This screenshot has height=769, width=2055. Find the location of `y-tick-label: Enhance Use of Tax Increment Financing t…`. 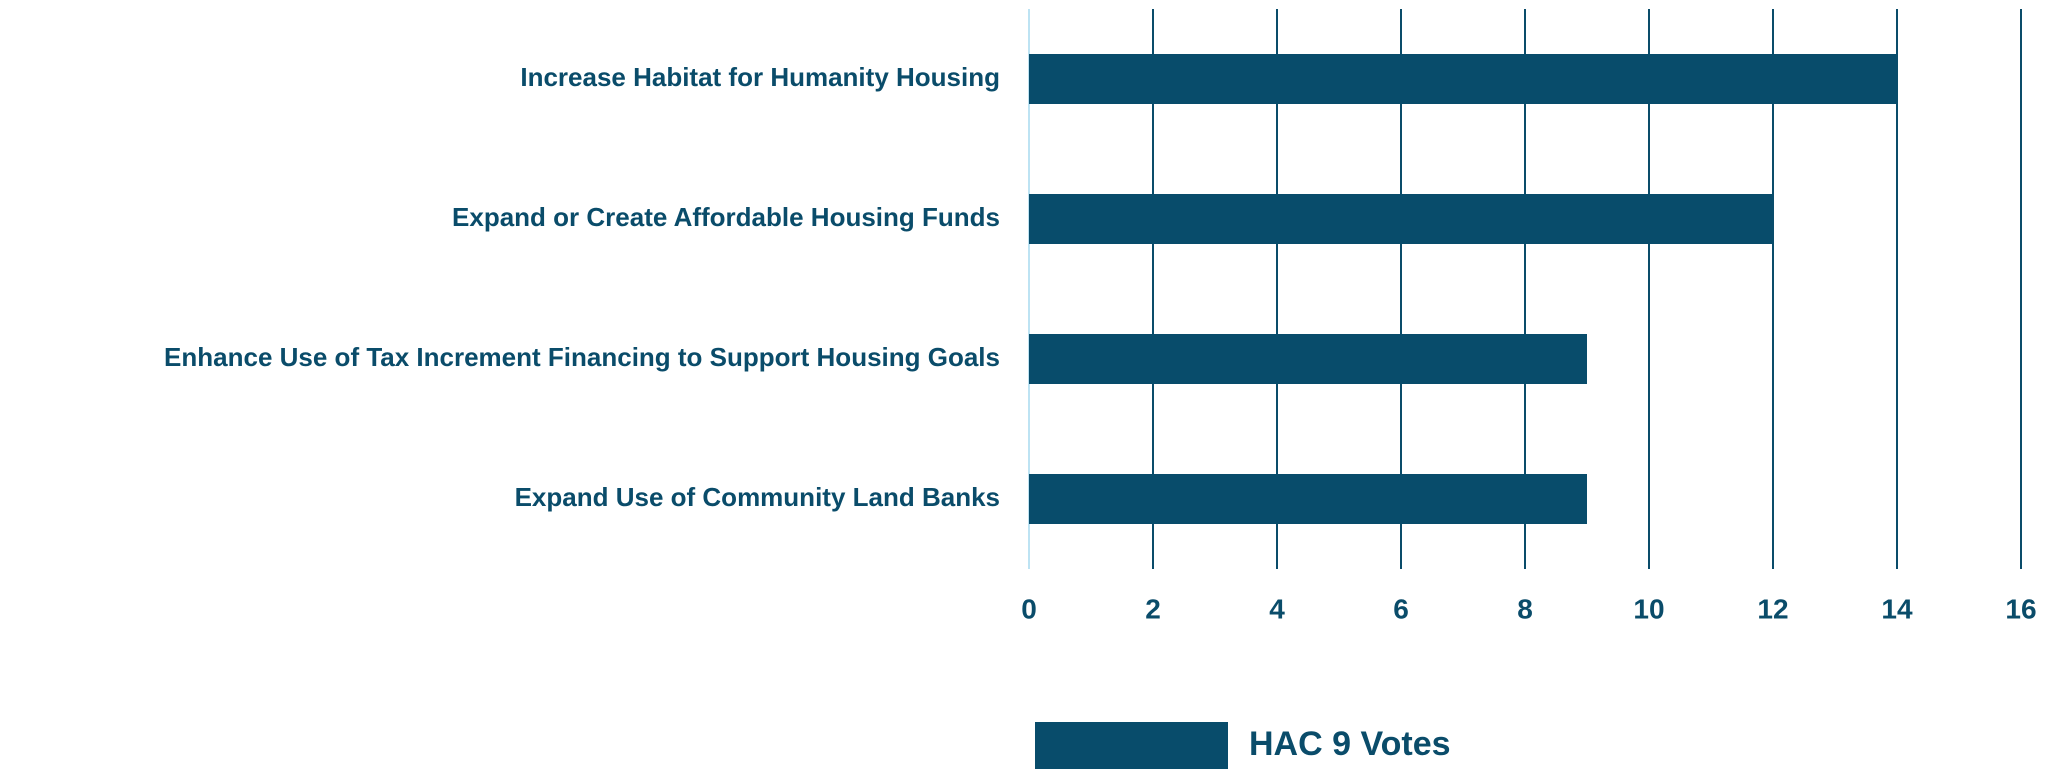

y-tick-label: Enhance Use of Tax Increment Financing t… is located at coordinates (582, 357).